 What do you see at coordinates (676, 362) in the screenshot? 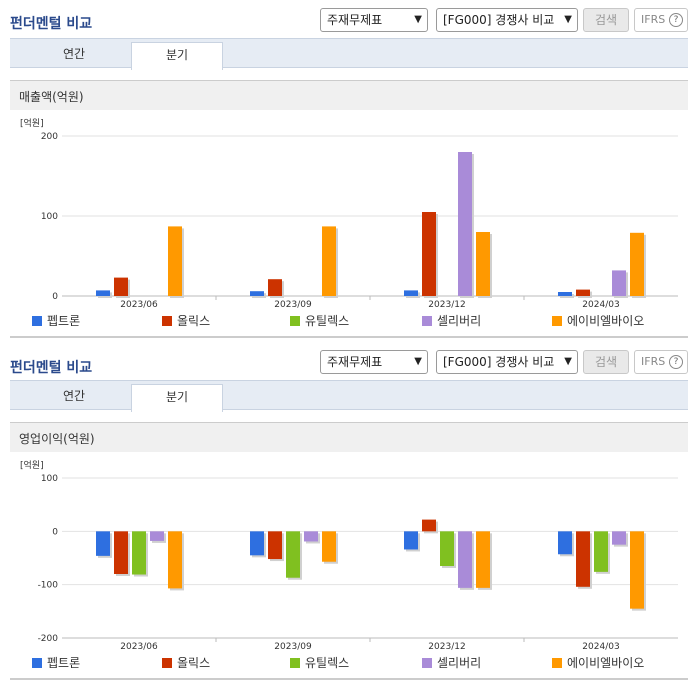
I see `help-icon: ?` at bounding box center [676, 362].